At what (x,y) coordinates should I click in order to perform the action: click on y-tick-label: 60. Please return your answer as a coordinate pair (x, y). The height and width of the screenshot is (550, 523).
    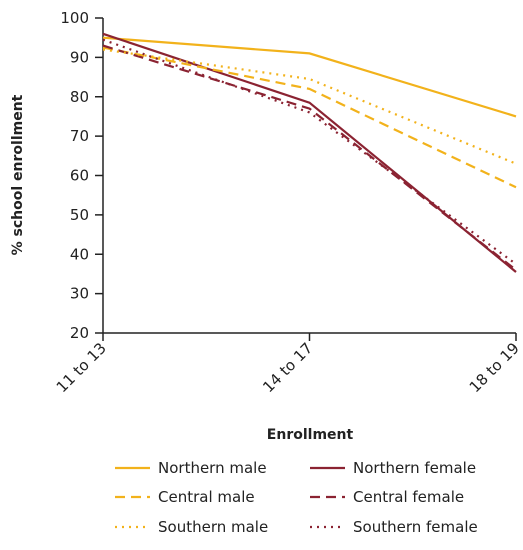
    Looking at the image, I should click on (79, 176).